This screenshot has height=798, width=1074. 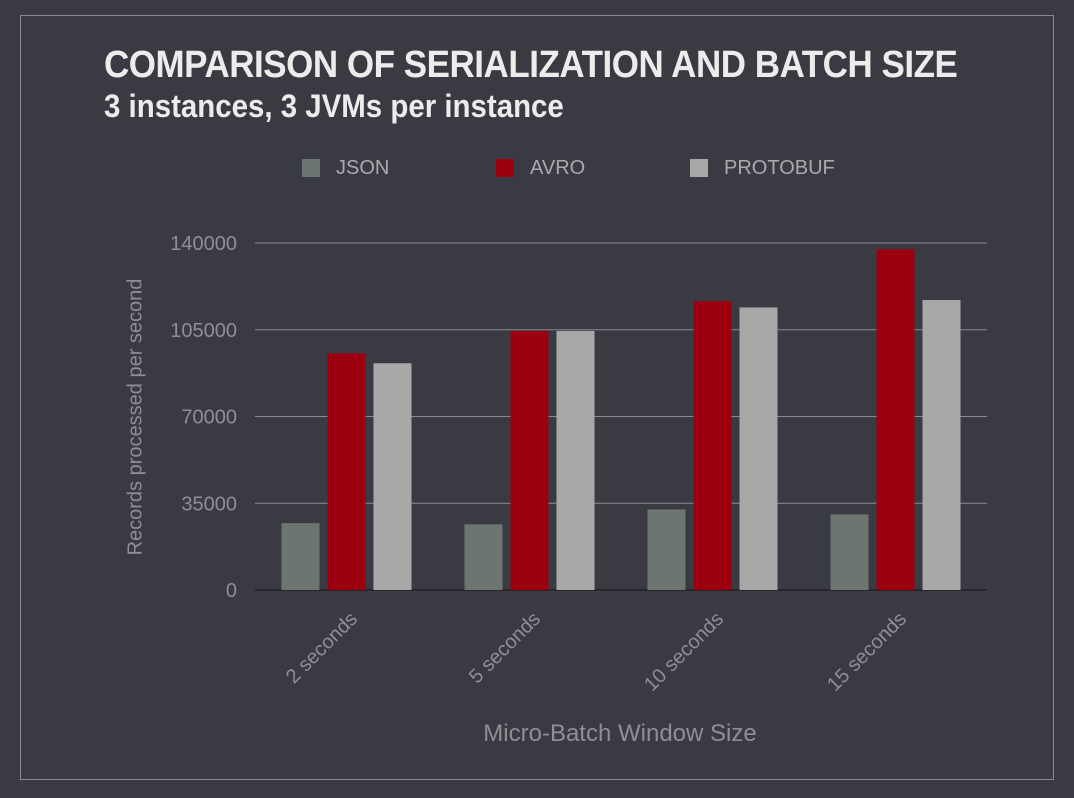 What do you see at coordinates (203, 331) in the screenshot?
I see `y-tick-label: 105000` at bounding box center [203, 331].